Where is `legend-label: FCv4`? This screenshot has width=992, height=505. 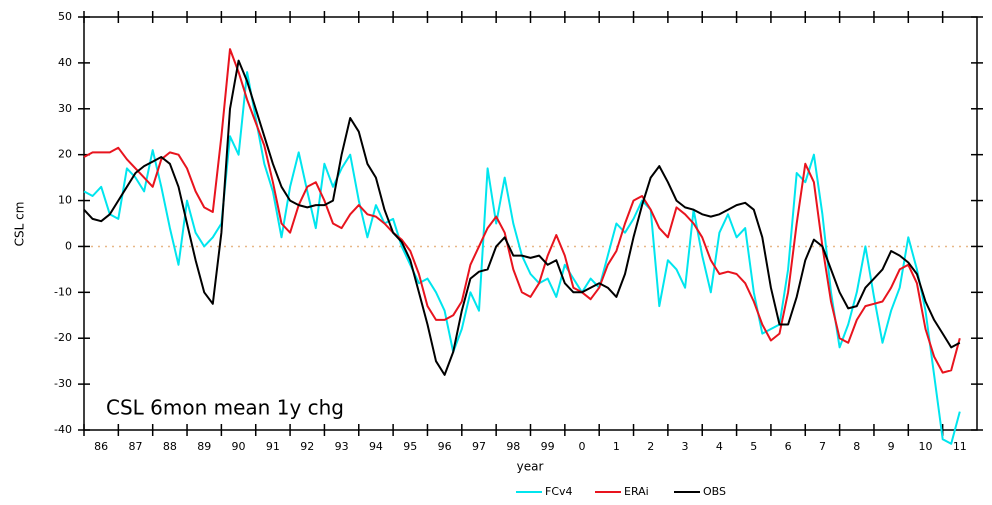 legend-label: FCv4 is located at coordinates (559, 491).